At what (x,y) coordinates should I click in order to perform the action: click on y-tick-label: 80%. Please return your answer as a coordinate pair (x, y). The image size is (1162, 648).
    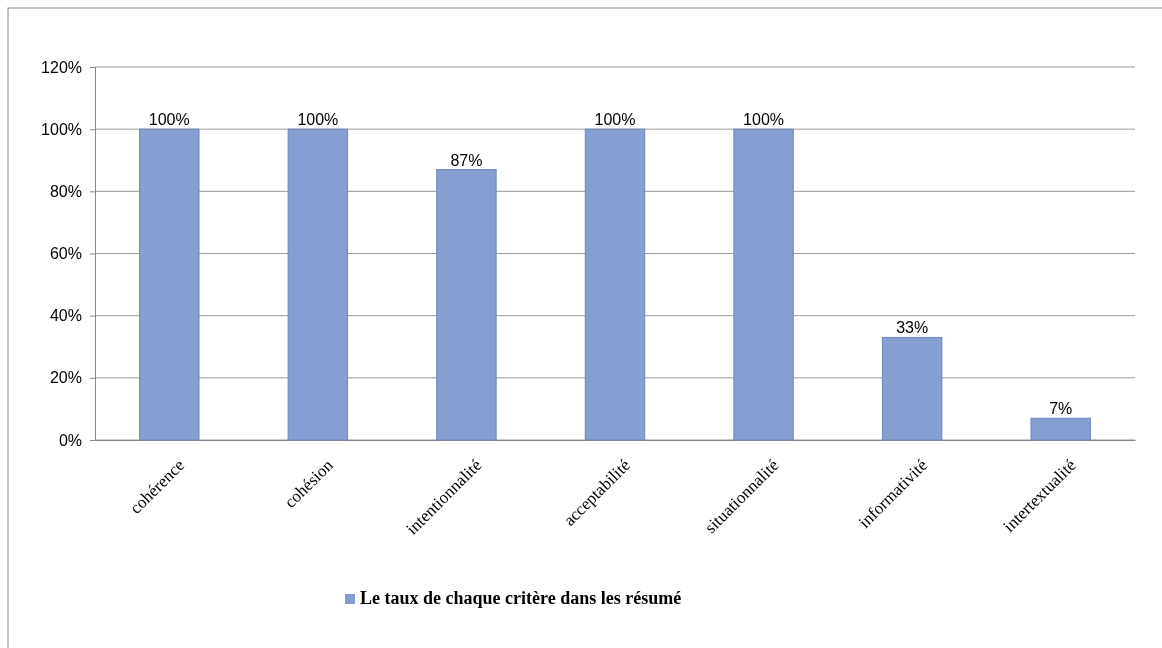
    Looking at the image, I should click on (65, 191).